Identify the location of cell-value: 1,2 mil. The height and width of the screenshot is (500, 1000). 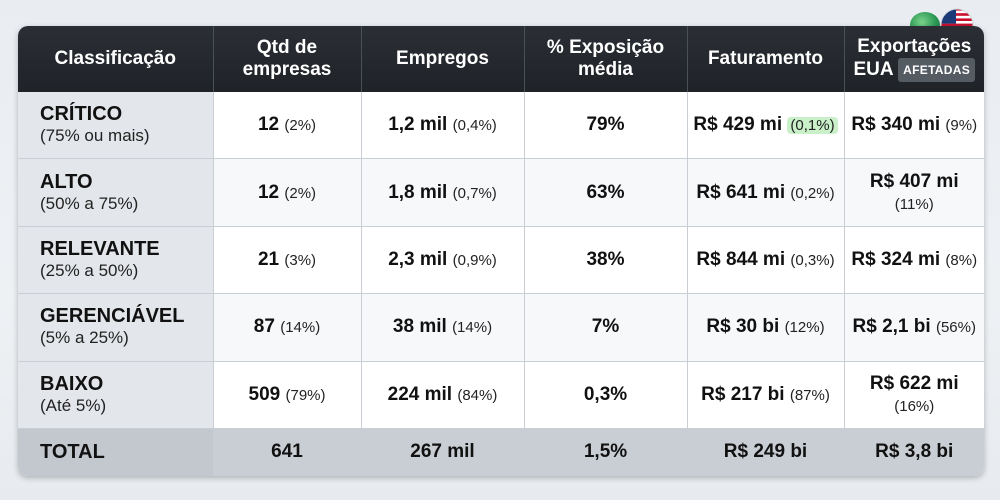
(418, 125).